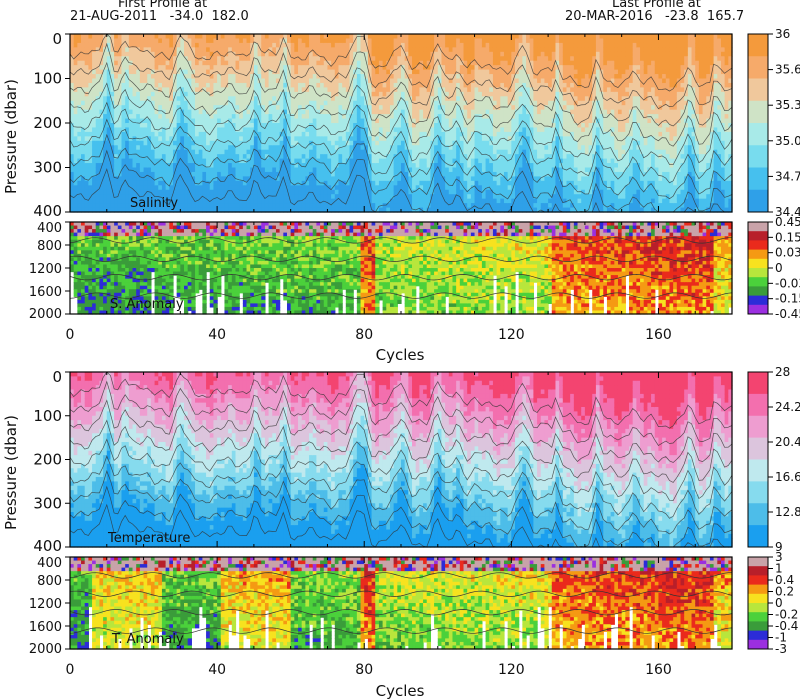 The height and width of the screenshot is (700, 800). What do you see at coordinates (779, 557) in the screenshot?
I see `colorbar-tick-label: 3` at bounding box center [779, 557].